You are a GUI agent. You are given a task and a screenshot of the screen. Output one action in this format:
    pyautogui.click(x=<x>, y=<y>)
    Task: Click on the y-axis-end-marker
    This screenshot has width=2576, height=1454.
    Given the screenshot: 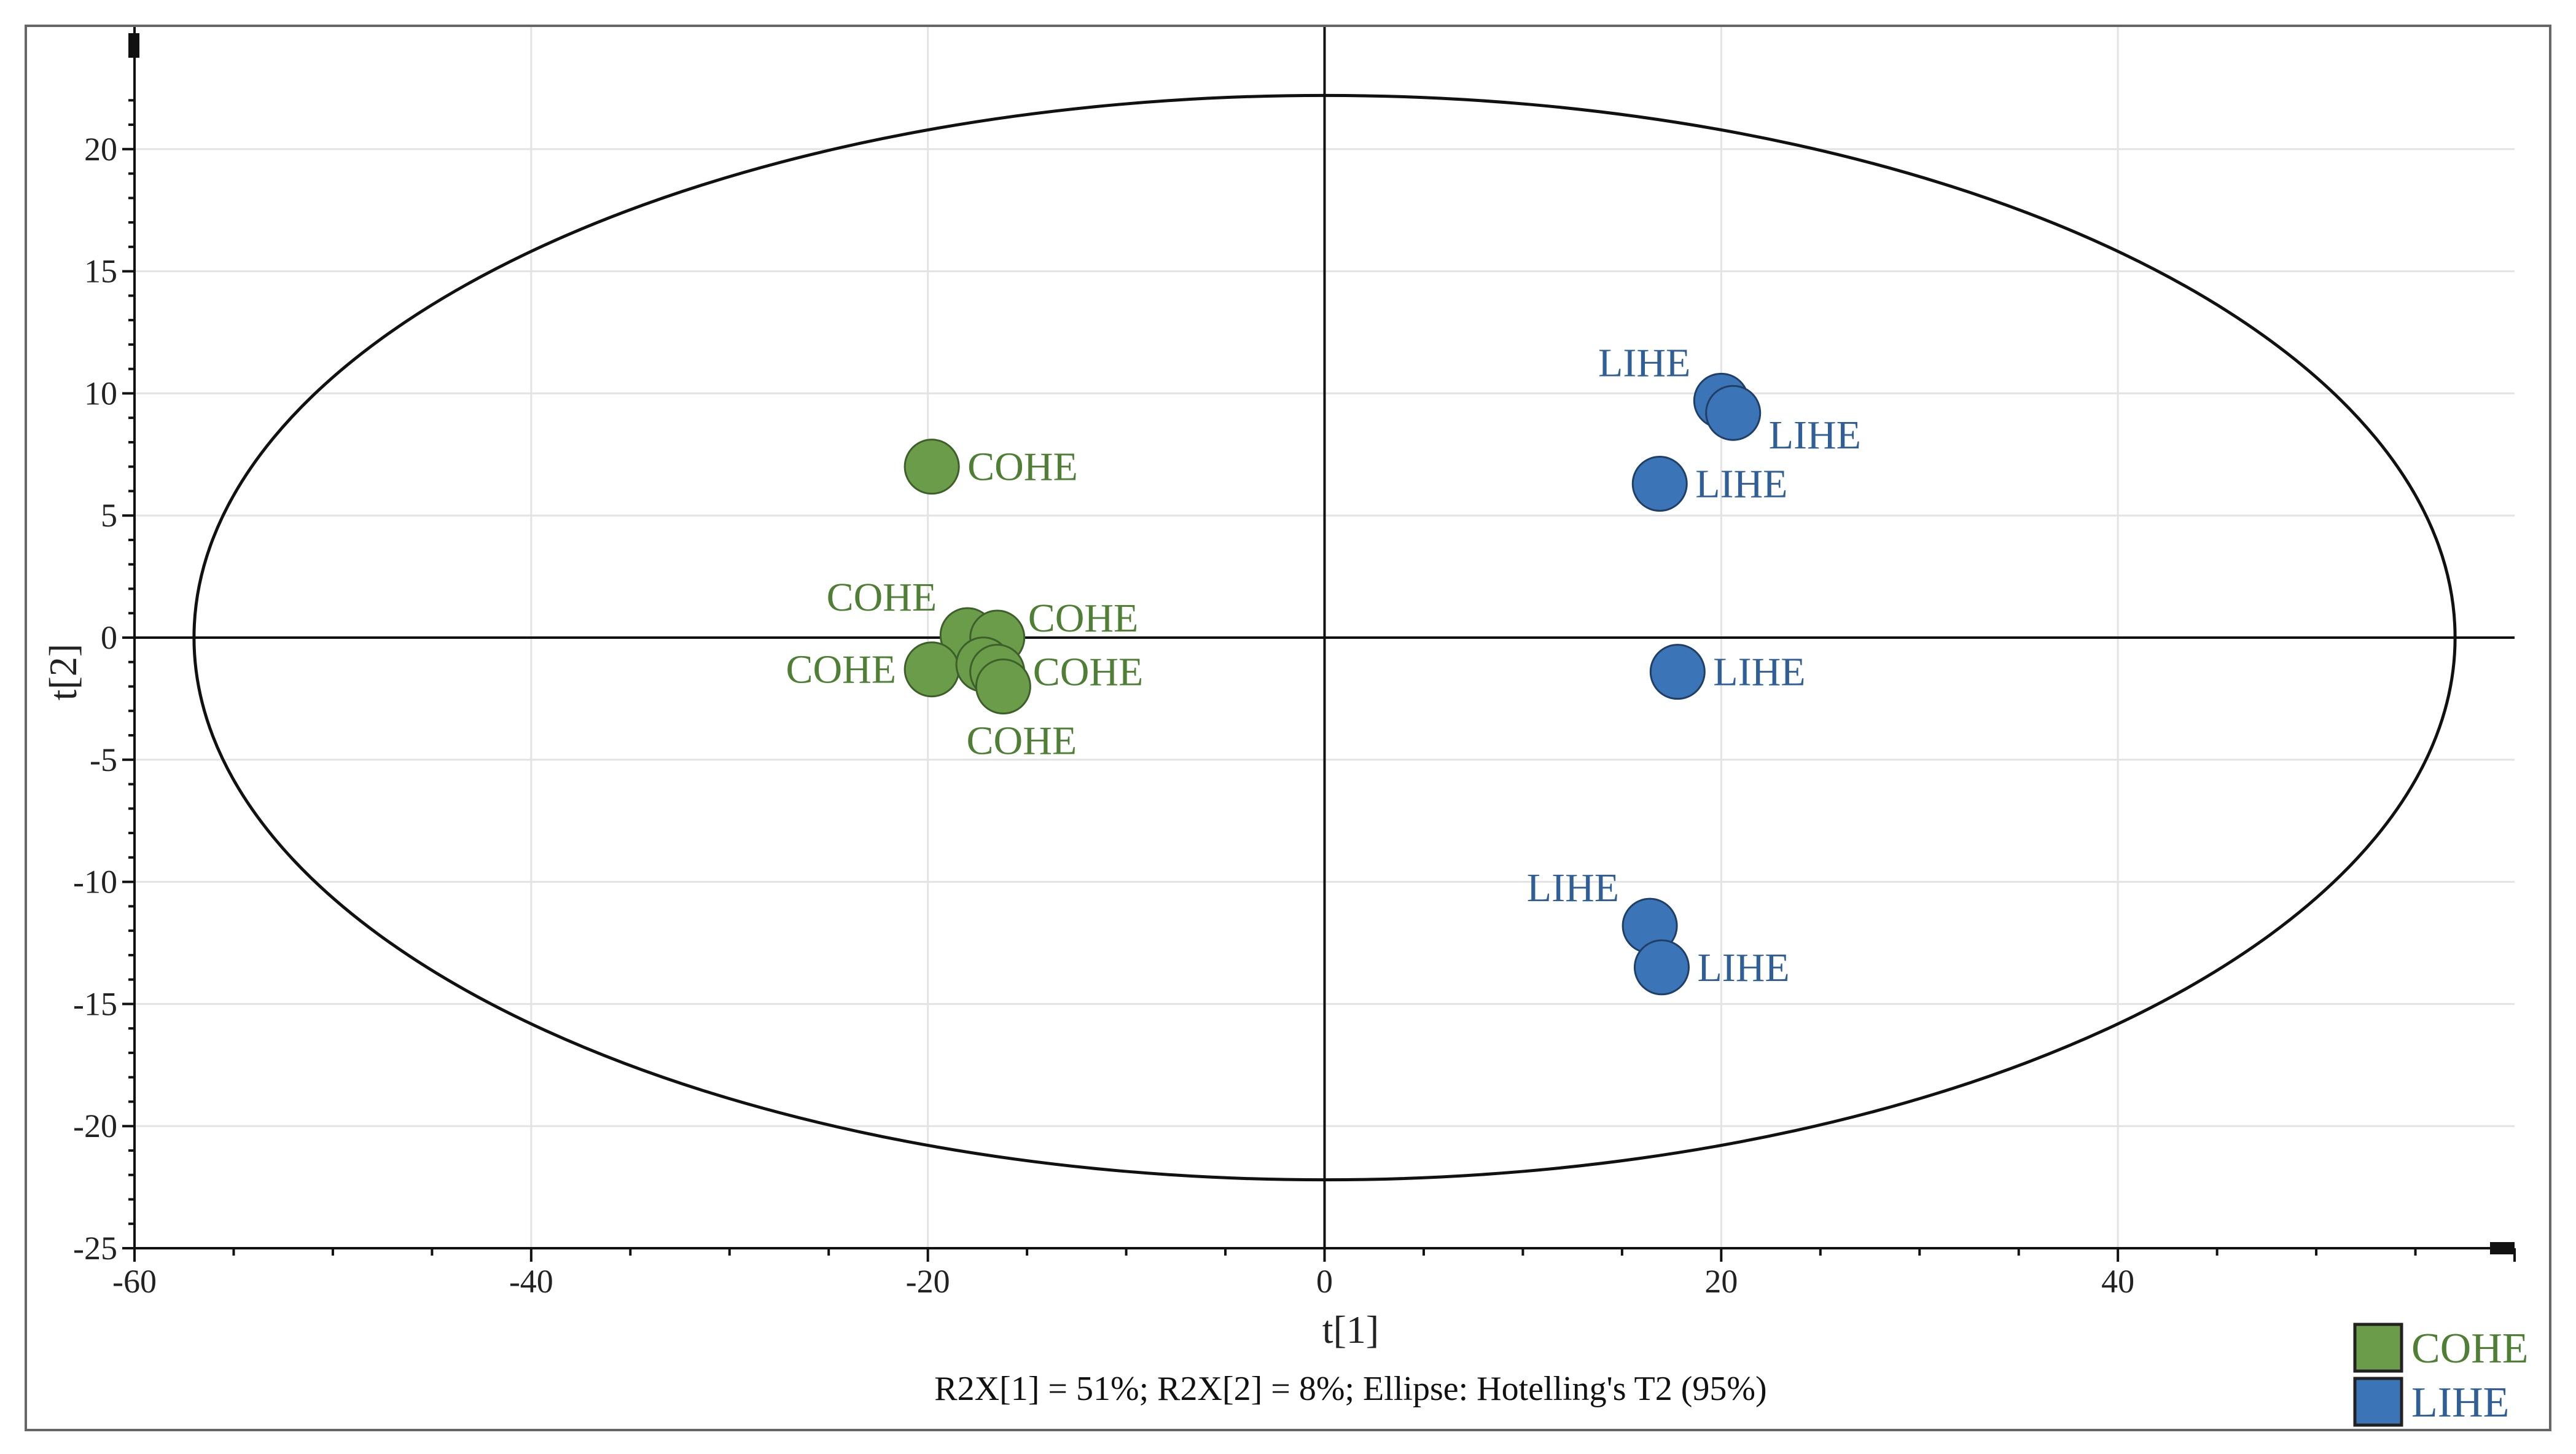 What is the action you would take?
    pyautogui.click(x=133, y=45)
    